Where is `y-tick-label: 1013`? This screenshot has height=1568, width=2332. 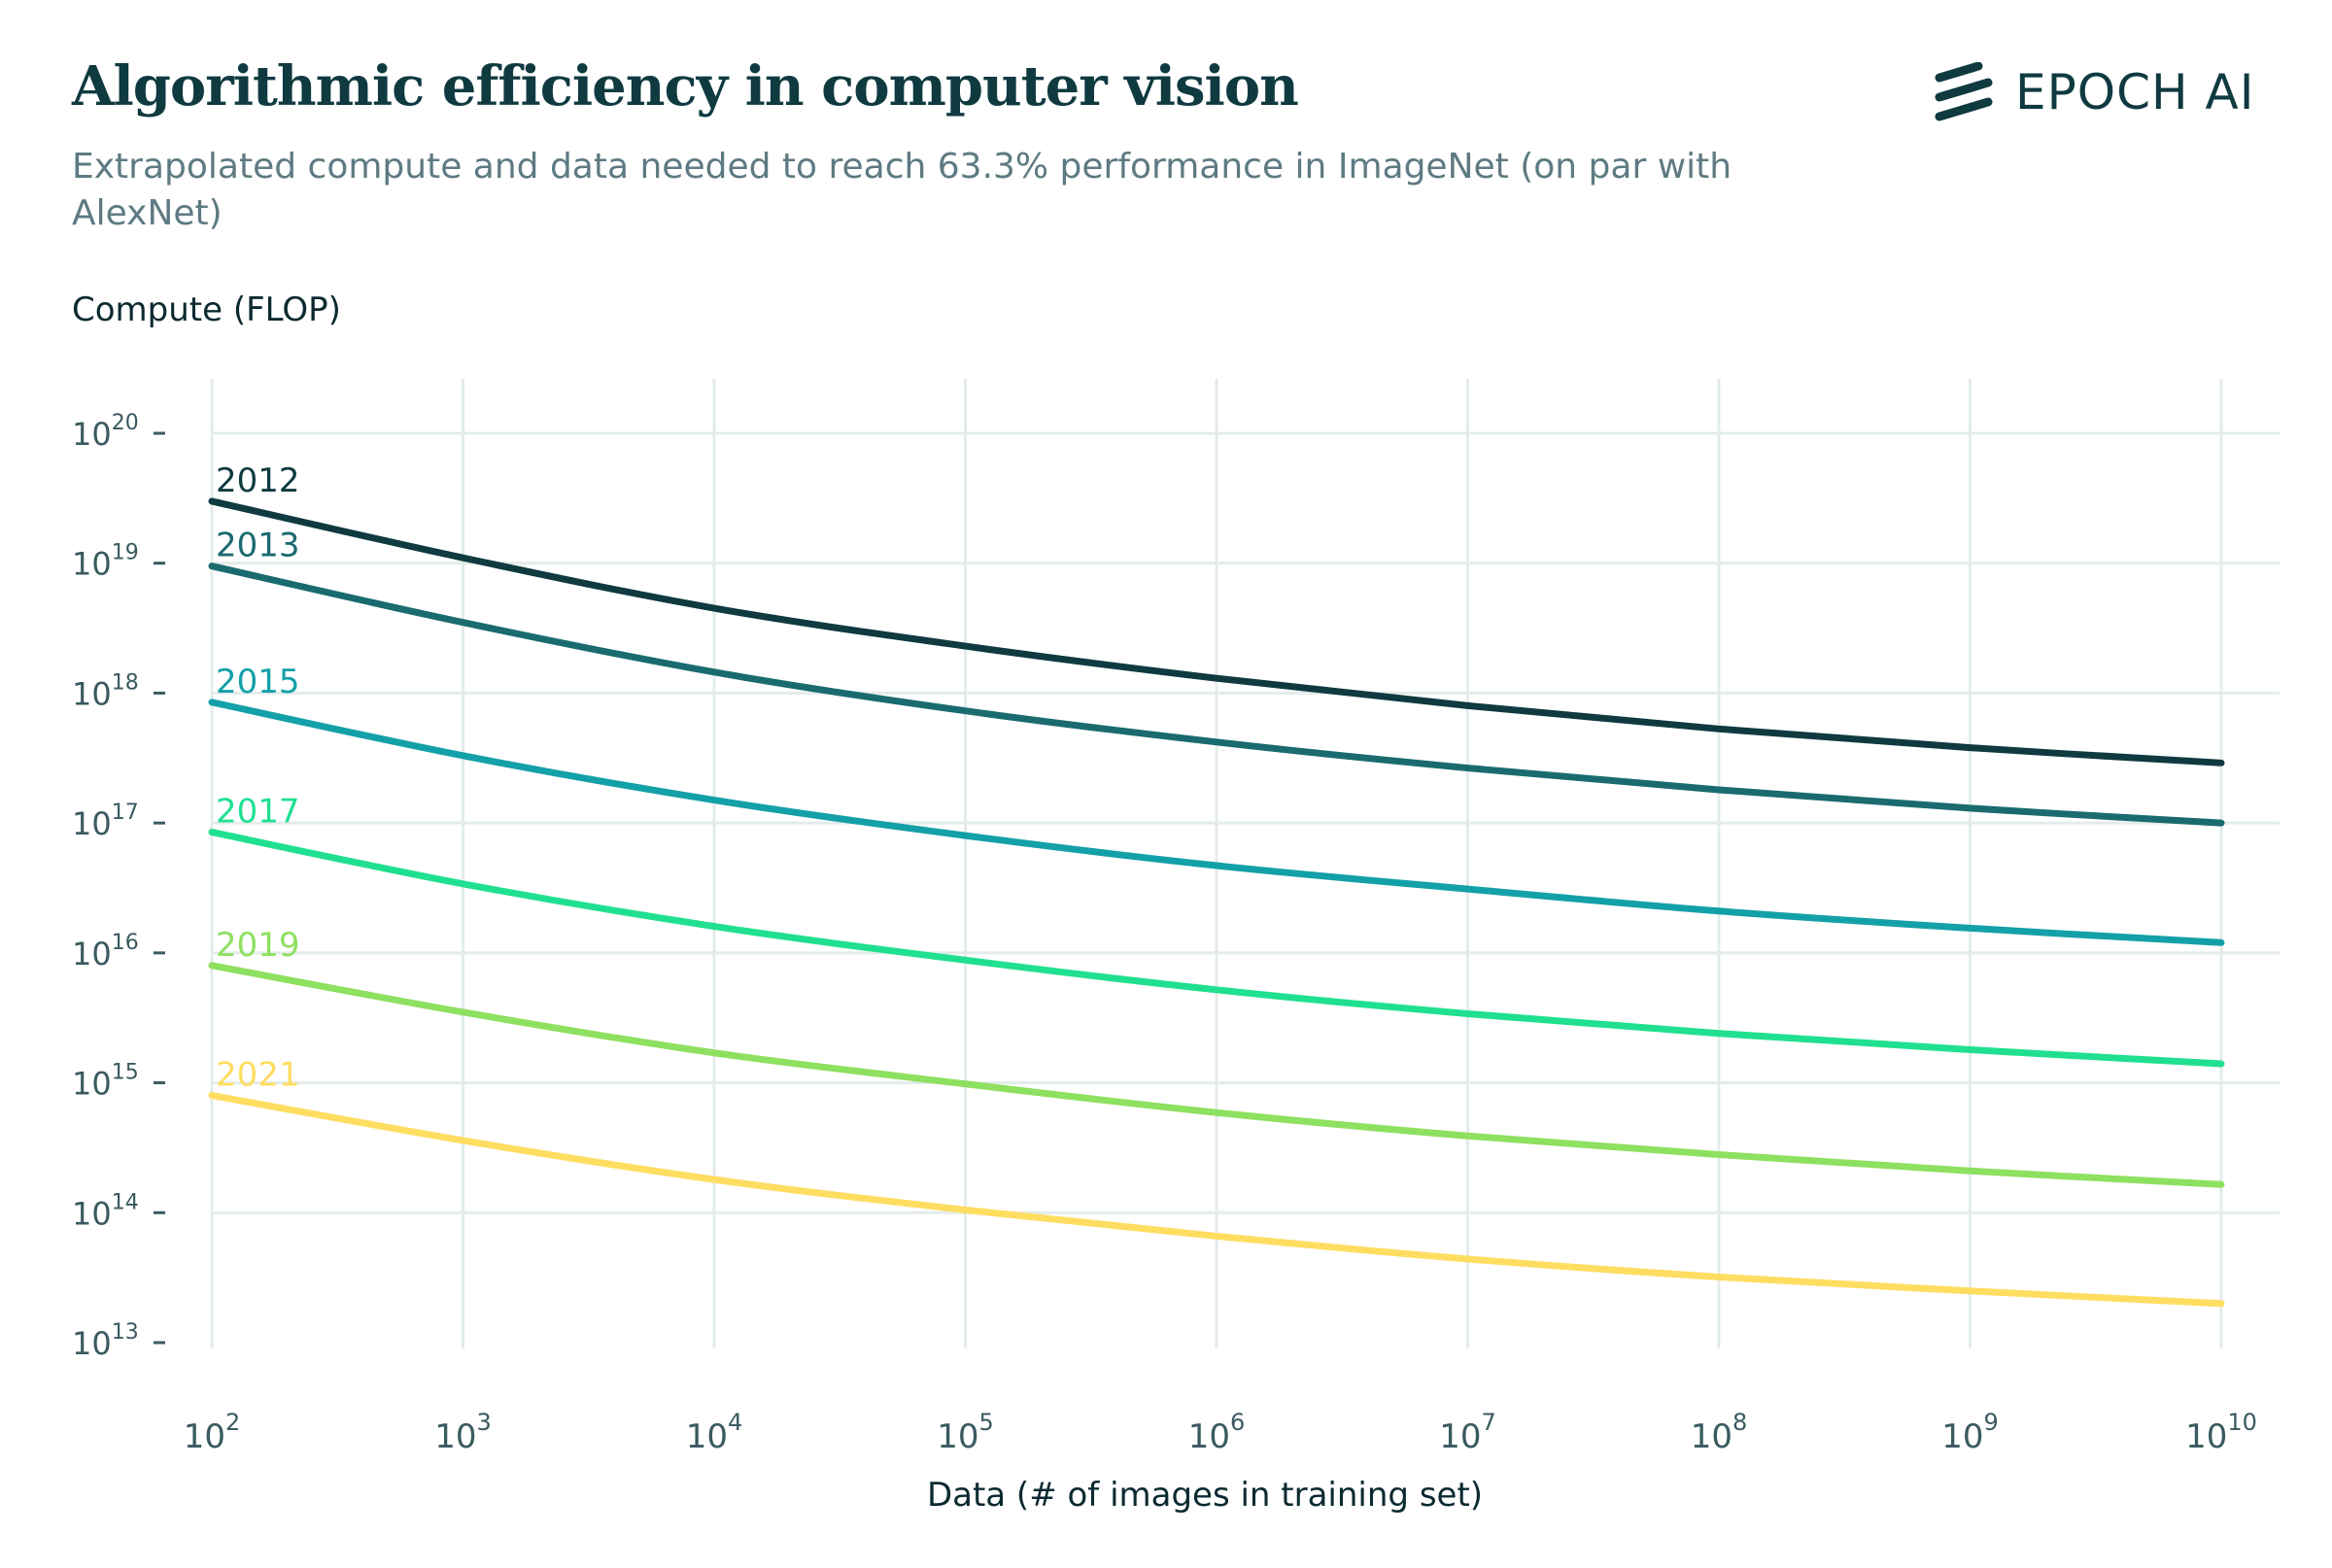
y-tick-label: 1013 is located at coordinates (105, 1341).